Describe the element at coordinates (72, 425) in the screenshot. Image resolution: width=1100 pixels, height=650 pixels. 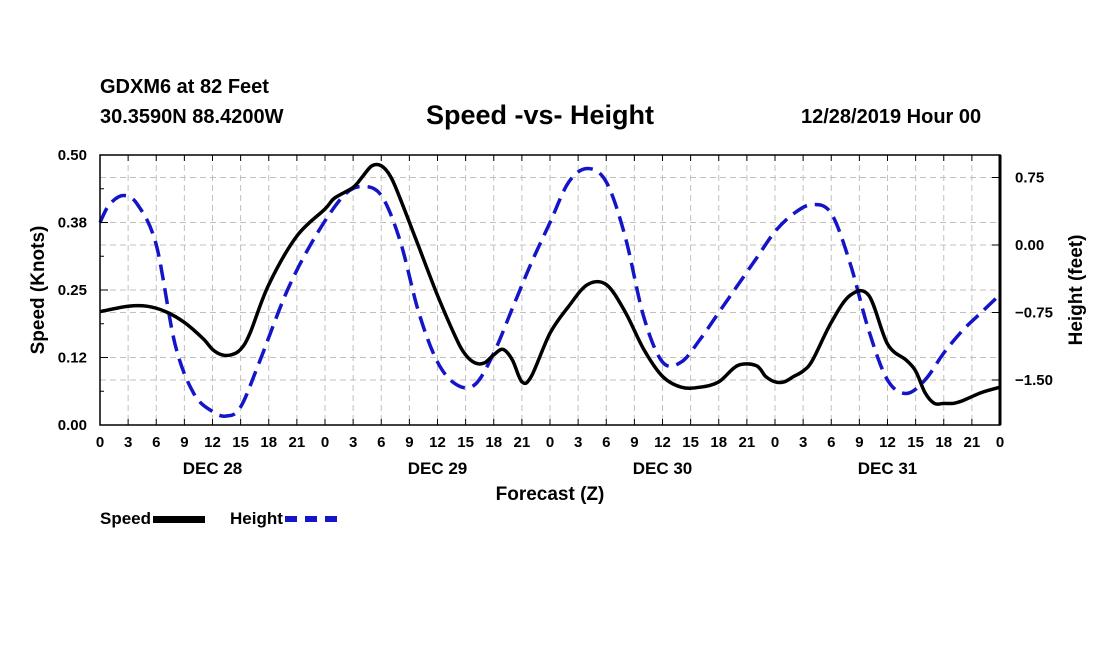
I see `y-tick-label: 0.00` at that location.